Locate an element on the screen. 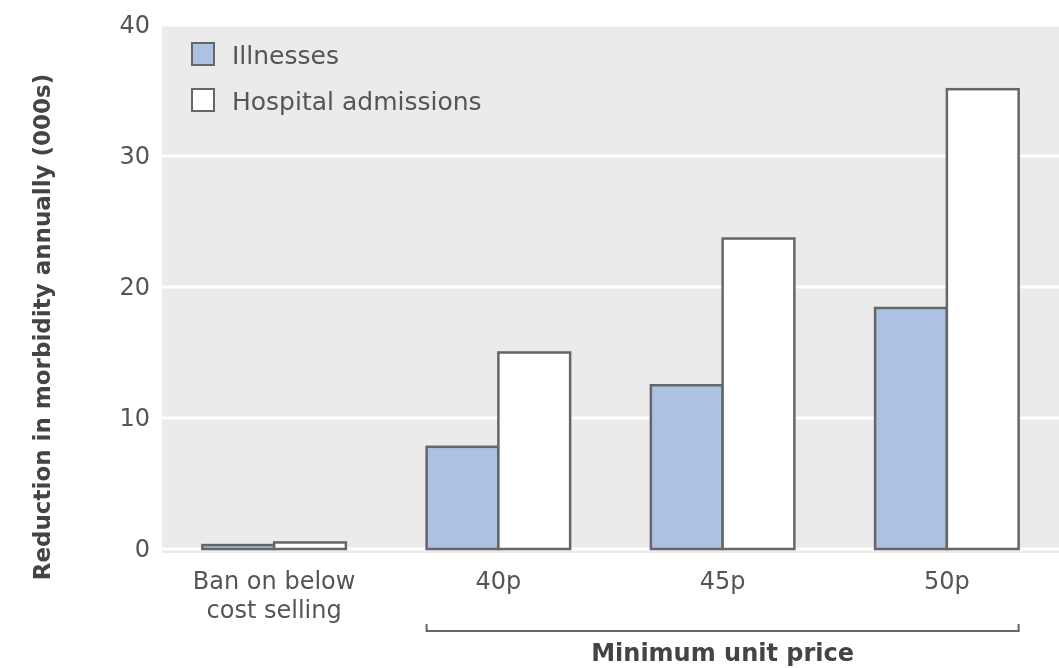 This screenshot has height=668, width=1059. x-axis-title: Minimum unit price is located at coordinates (723, 653).